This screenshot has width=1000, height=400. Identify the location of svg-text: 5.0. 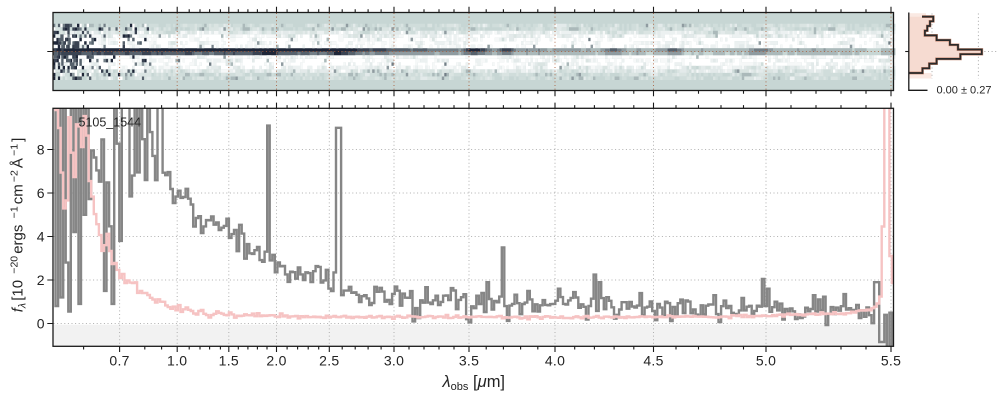
(766, 361).